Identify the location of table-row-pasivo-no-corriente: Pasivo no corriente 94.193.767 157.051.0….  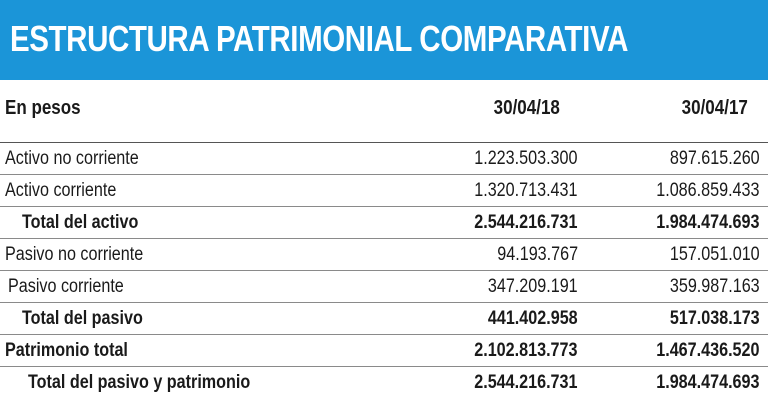
(384, 255).